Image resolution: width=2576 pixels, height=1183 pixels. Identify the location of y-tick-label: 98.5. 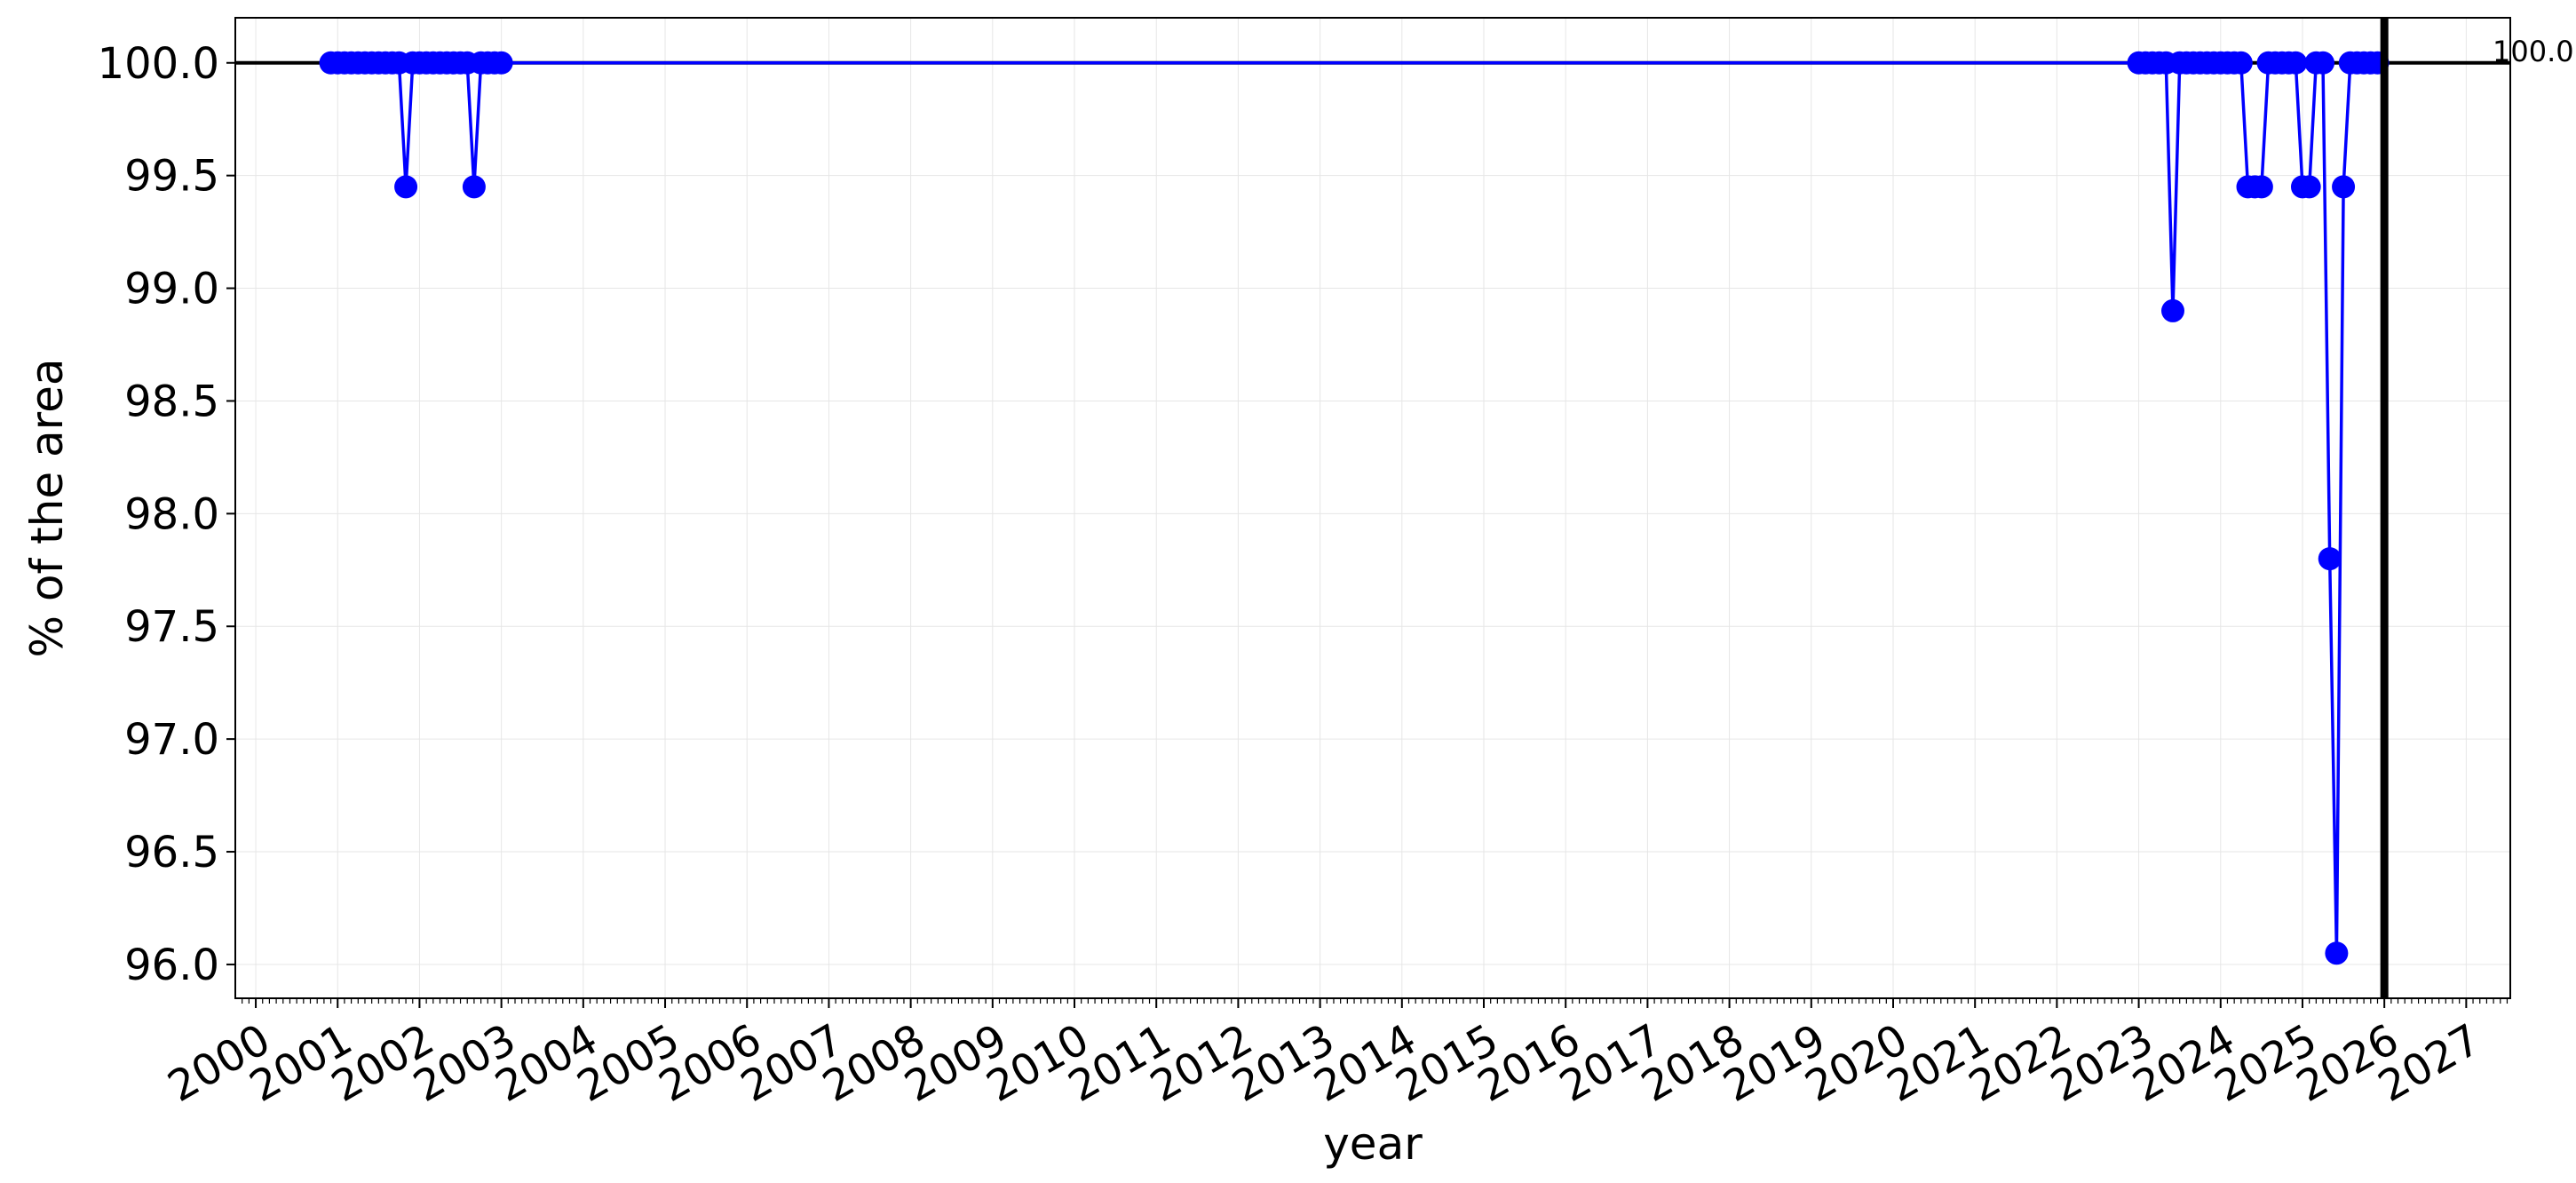
(172, 401).